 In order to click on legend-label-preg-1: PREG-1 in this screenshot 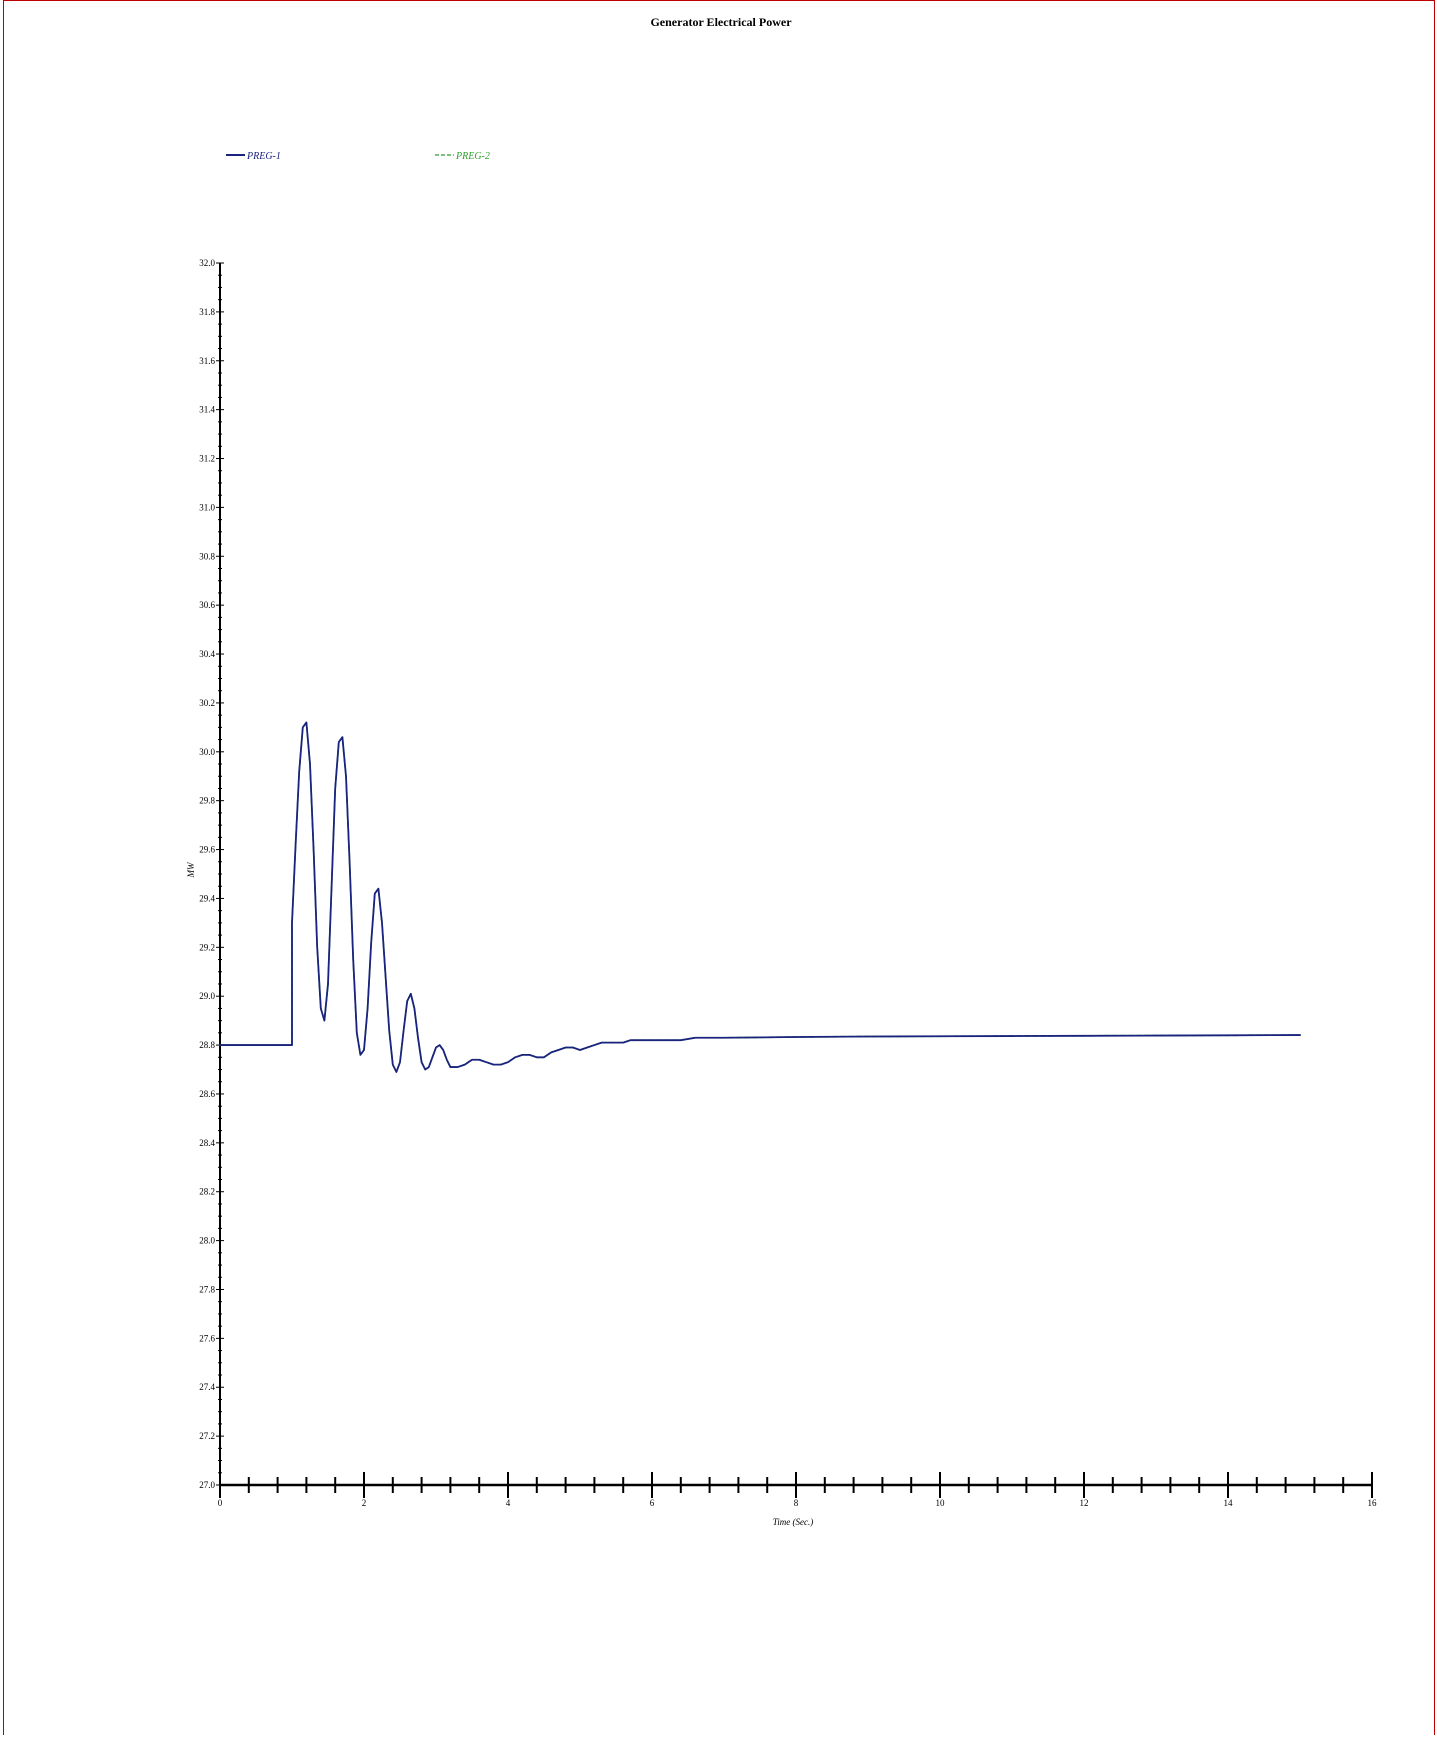, I will do `click(263, 156)`.